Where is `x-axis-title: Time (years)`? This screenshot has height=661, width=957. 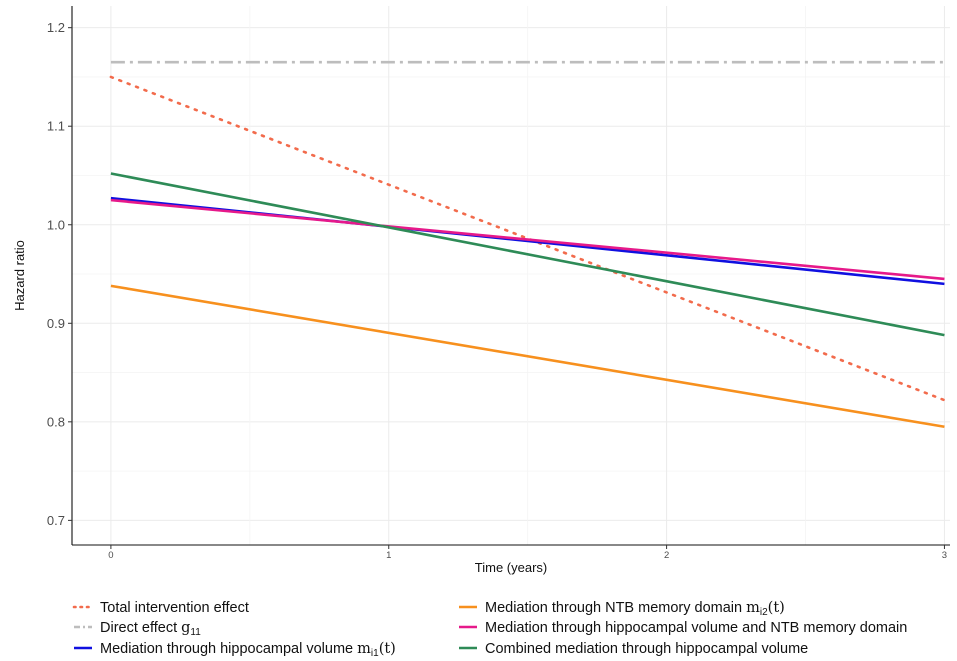 x-axis-title: Time (years) is located at coordinates (511, 567).